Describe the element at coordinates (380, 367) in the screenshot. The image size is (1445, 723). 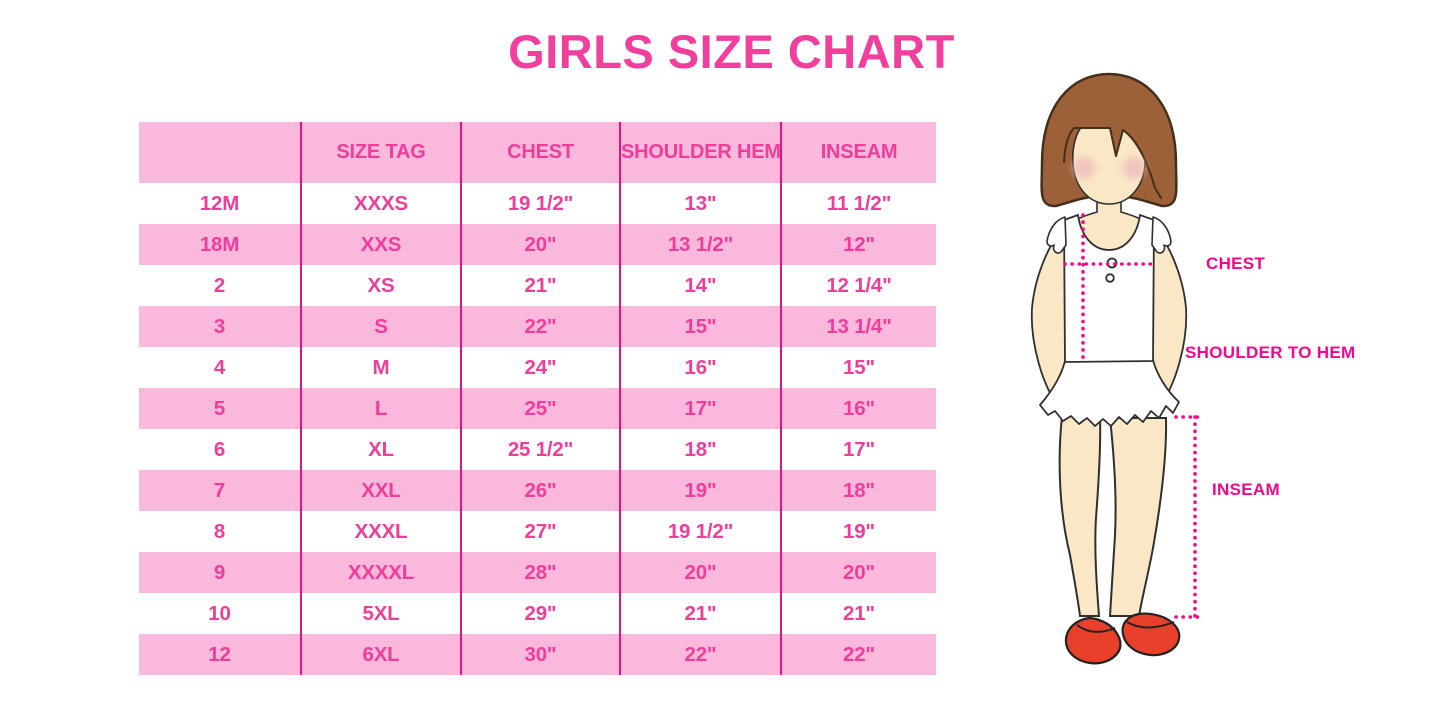
I see `table-cell: M` at that location.